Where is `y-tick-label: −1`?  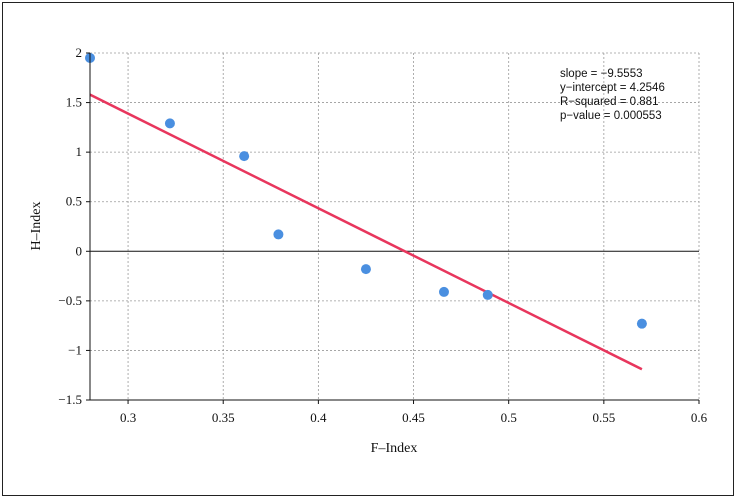 y-tick-label: −1 is located at coordinates (75, 349).